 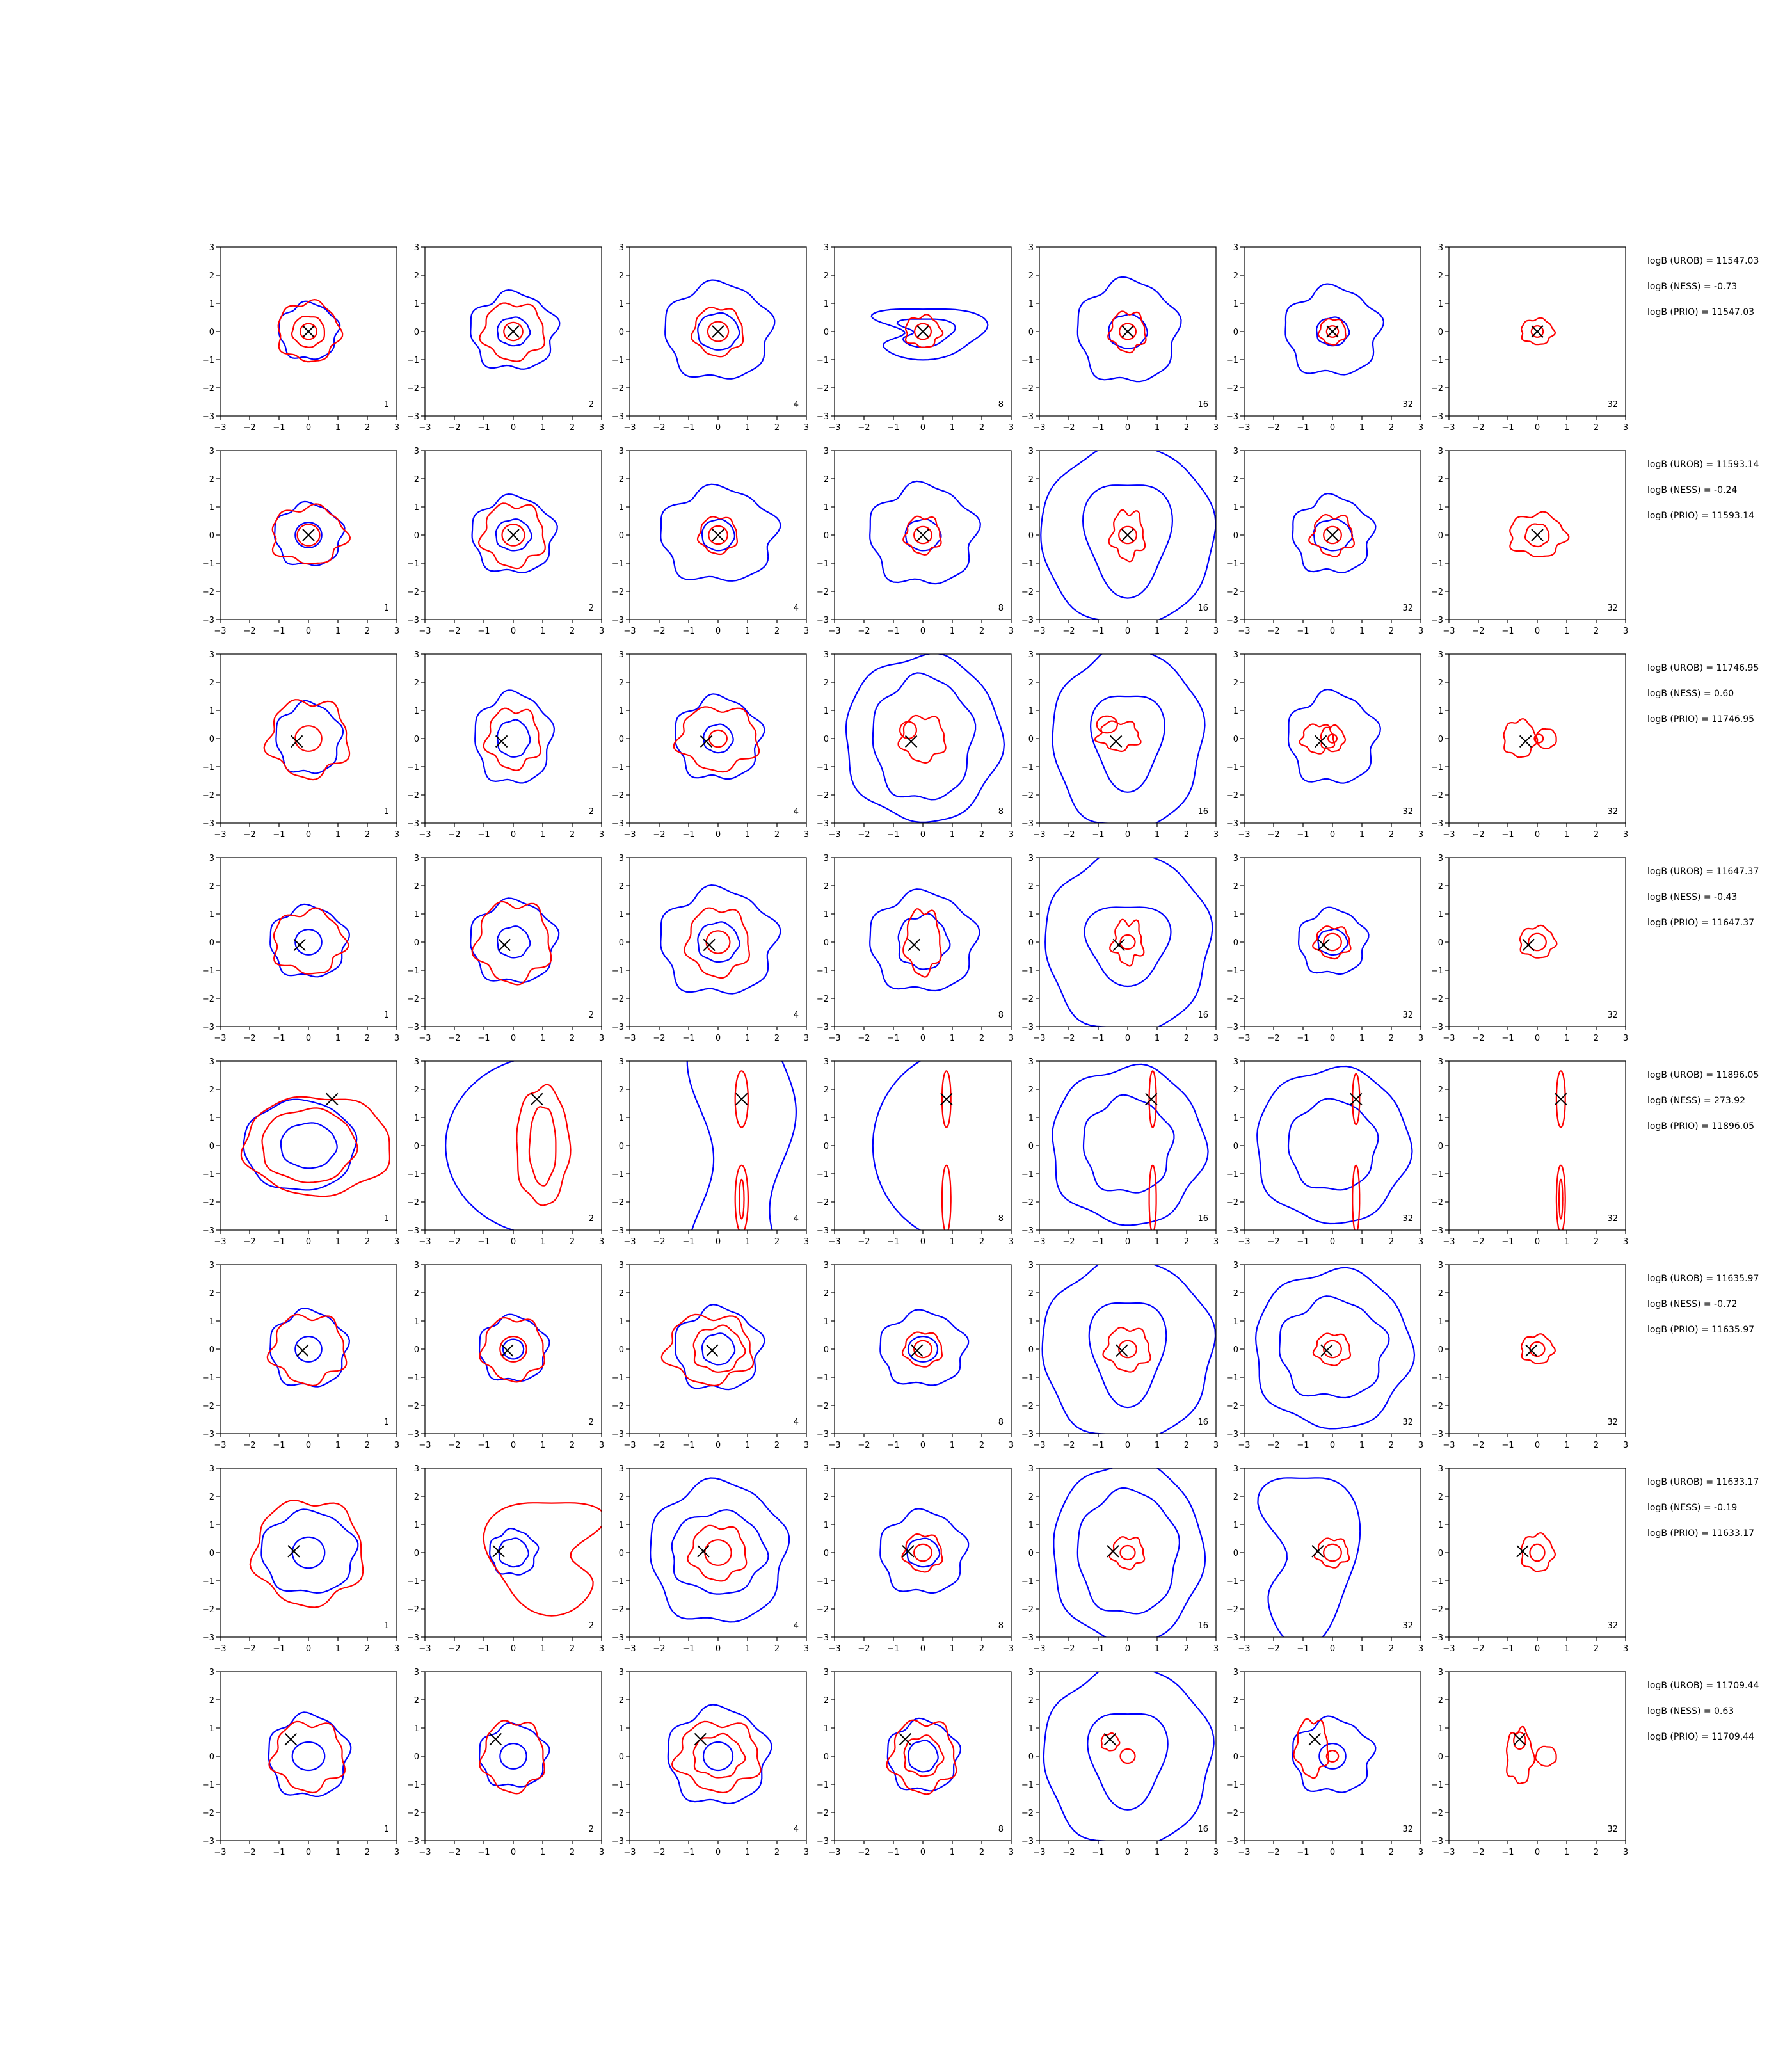 What do you see at coordinates (1324, 745) in the screenshot?
I see `panel-r3-c6: −3 −2 −1 0 1 2 3 −3 −2 −1 0 1 2 3 32` at bounding box center [1324, 745].